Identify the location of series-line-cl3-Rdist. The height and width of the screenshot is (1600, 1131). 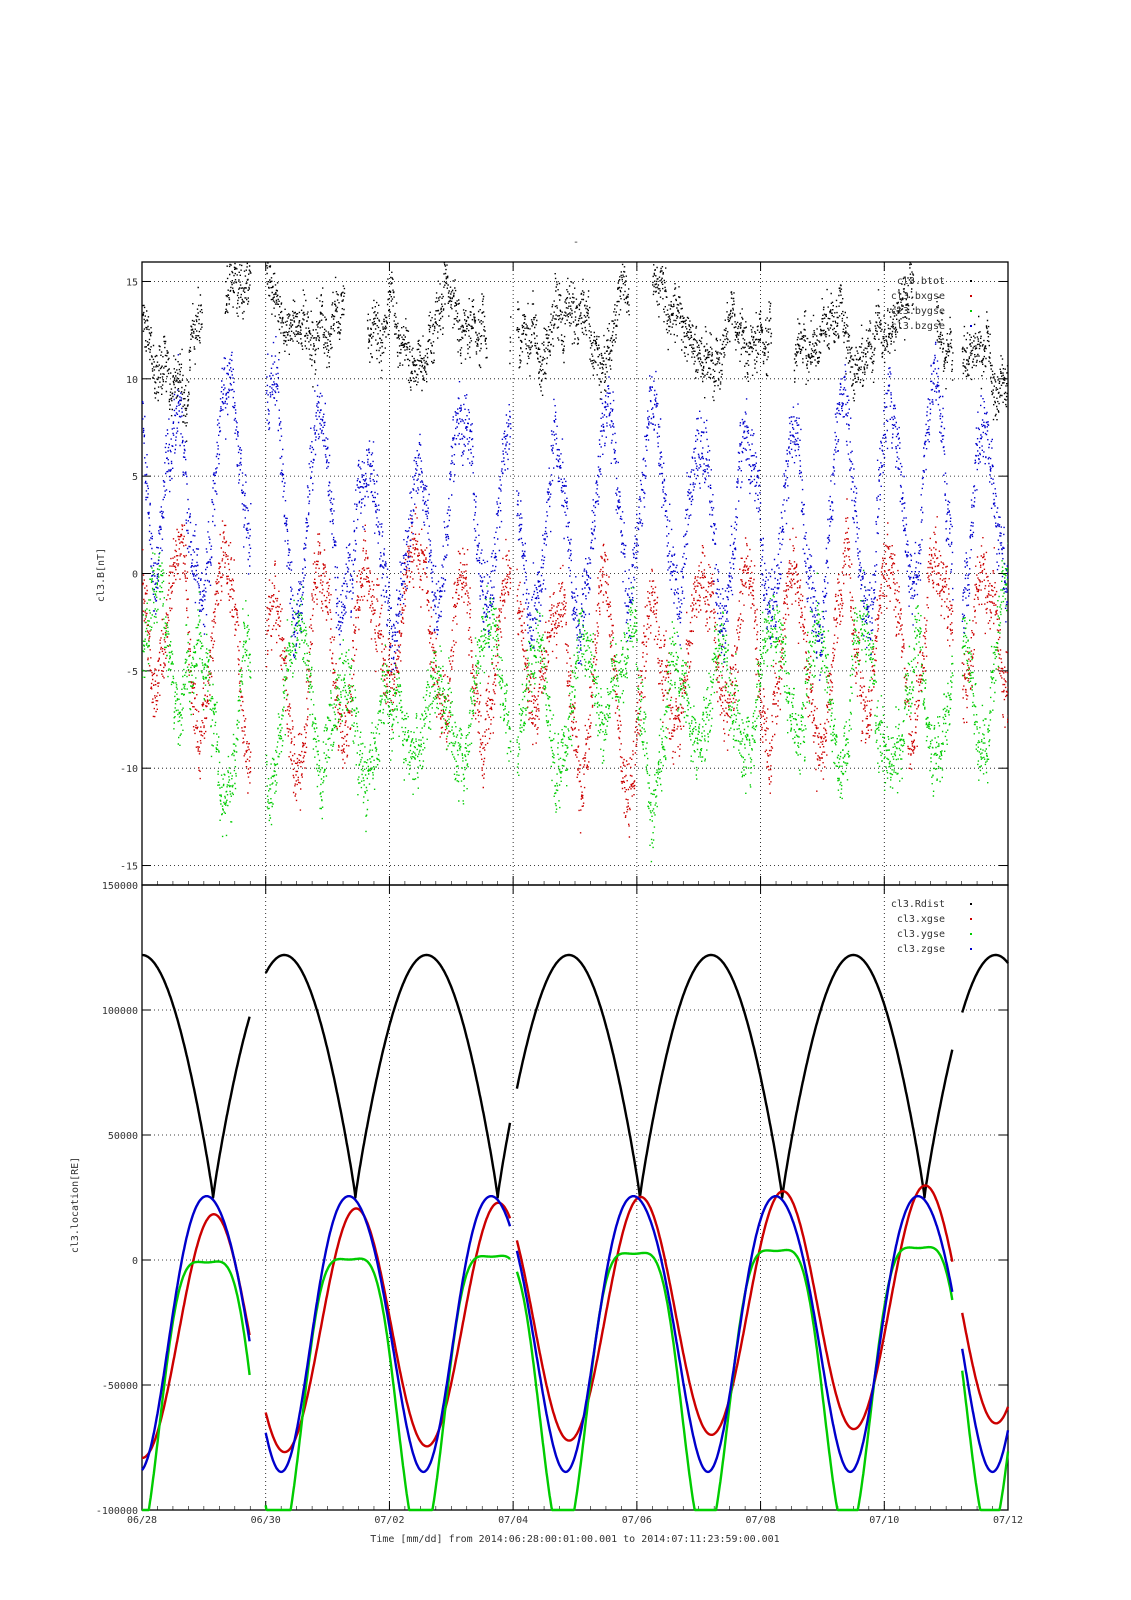
(575, 1076).